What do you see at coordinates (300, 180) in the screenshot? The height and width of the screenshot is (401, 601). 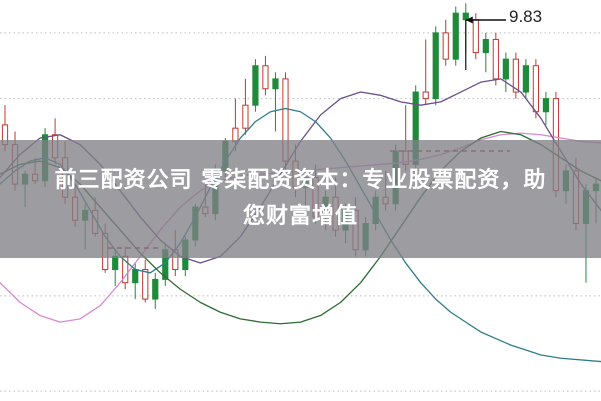 I see `promo-text-line-1: 前三配资公司 零柒配资资本：专业股票配资，助` at bounding box center [300, 180].